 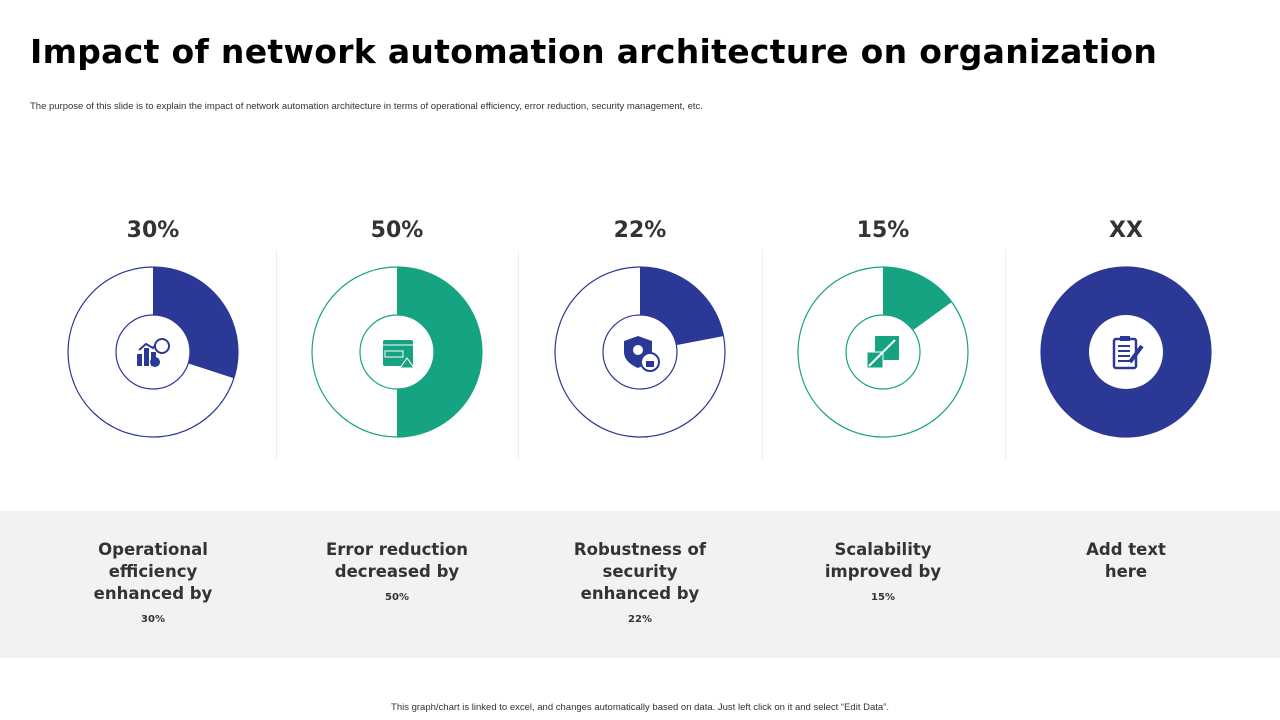 I want to click on clipboard-edit-icon, so click(x=1128, y=353).